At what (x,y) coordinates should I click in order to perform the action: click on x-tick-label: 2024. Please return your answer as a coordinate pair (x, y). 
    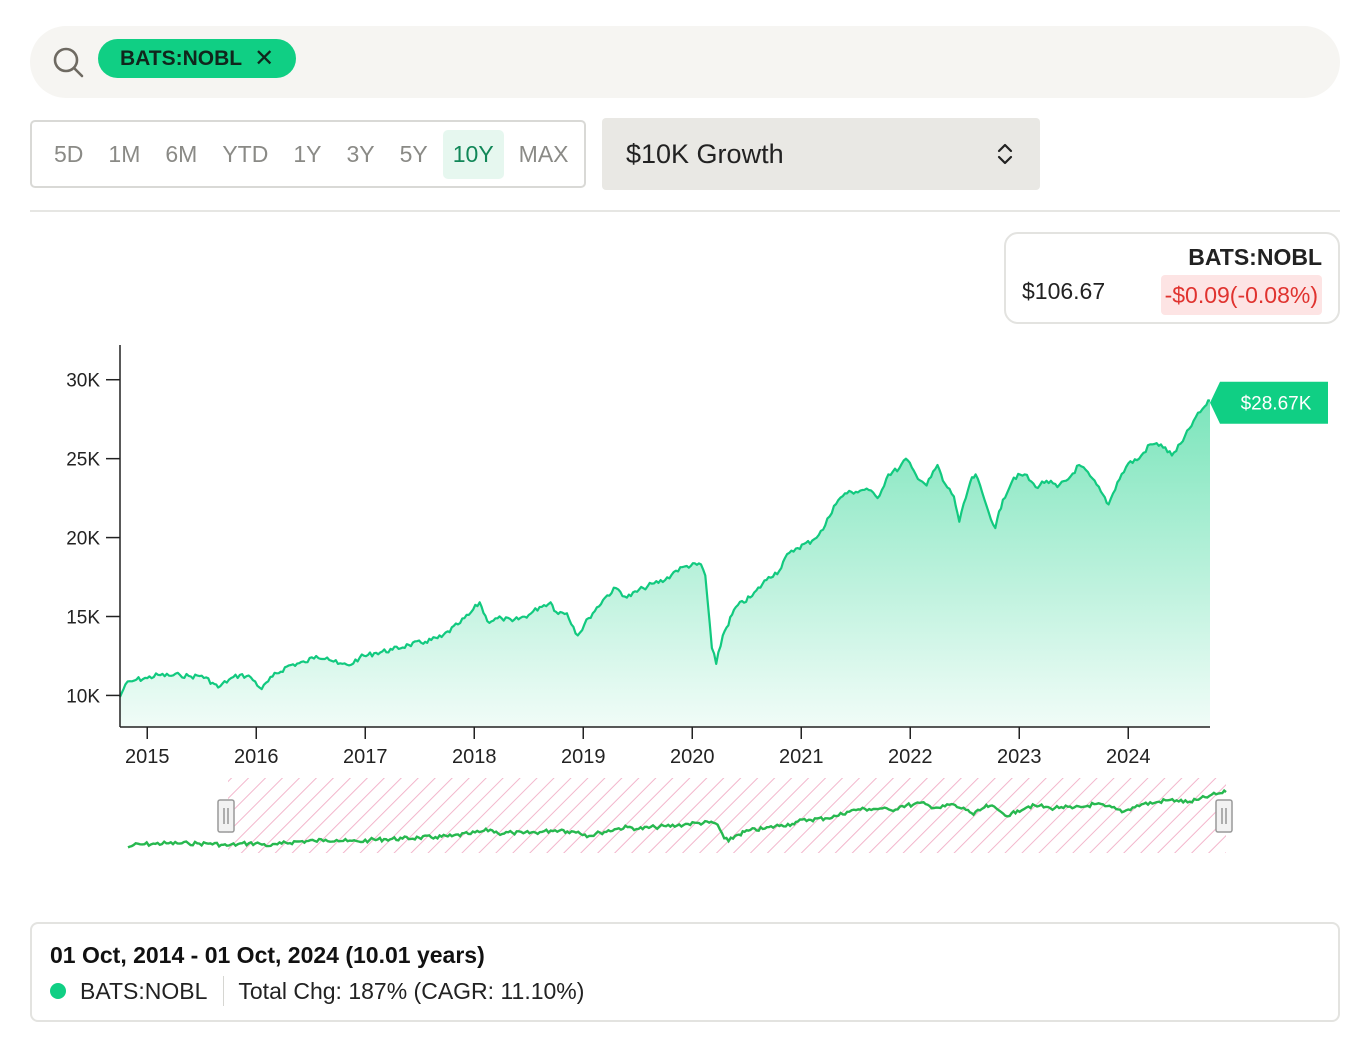
    Looking at the image, I should click on (1128, 757).